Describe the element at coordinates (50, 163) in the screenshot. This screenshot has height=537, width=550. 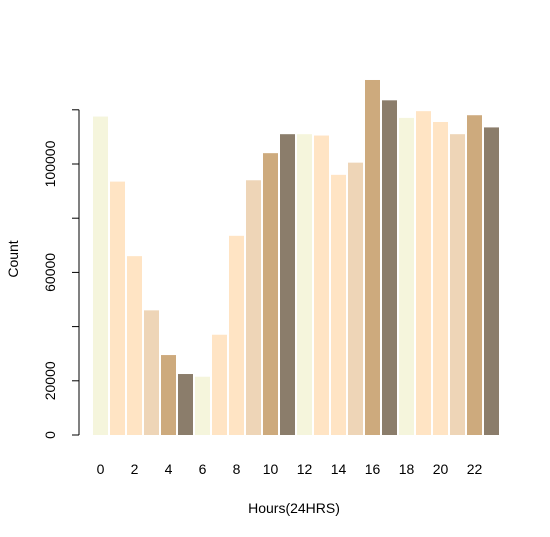
I see `y-tick-label: 100000` at that location.